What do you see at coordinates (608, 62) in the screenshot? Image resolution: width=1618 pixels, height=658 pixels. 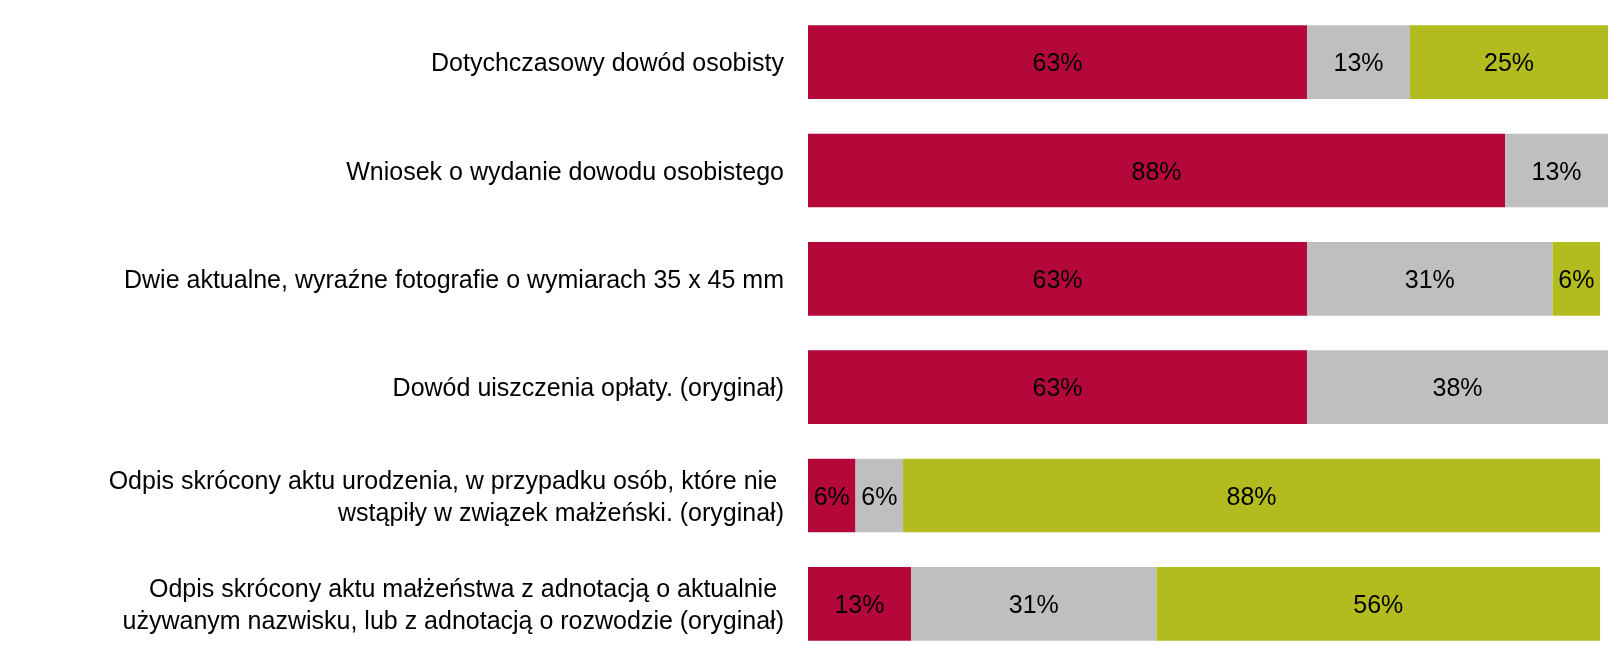 I see `y-tick-label: Dotychczasowy dowód osobisty` at bounding box center [608, 62].